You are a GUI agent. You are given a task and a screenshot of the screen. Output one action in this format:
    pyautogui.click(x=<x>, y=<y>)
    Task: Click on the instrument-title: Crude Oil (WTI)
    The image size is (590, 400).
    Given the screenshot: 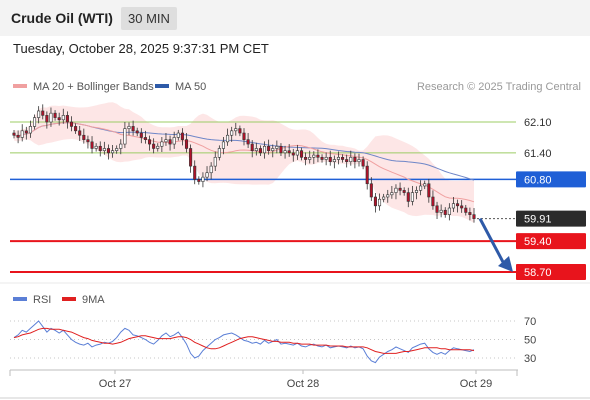 What is the action you would take?
    pyautogui.click(x=62, y=18)
    